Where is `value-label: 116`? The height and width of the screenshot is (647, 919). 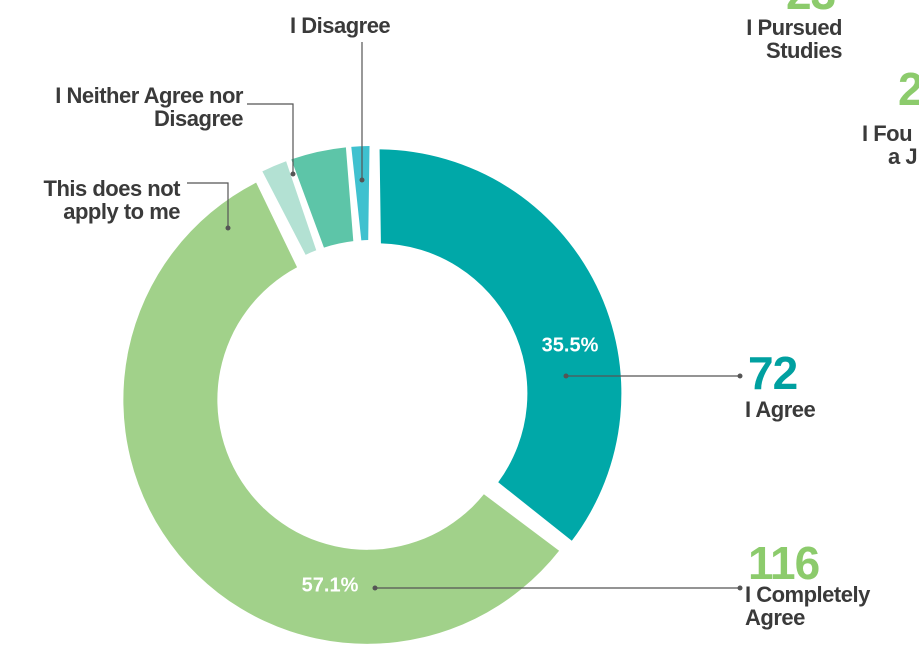 value-label: 116 is located at coordinates (784, 563).